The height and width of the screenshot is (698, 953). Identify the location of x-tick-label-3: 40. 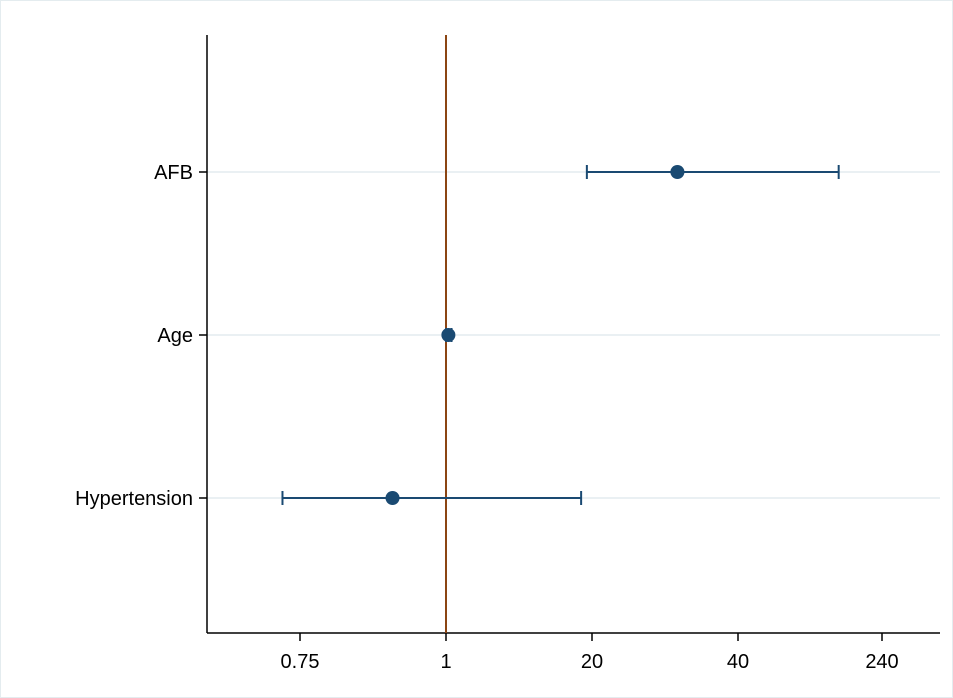
(738, 662).